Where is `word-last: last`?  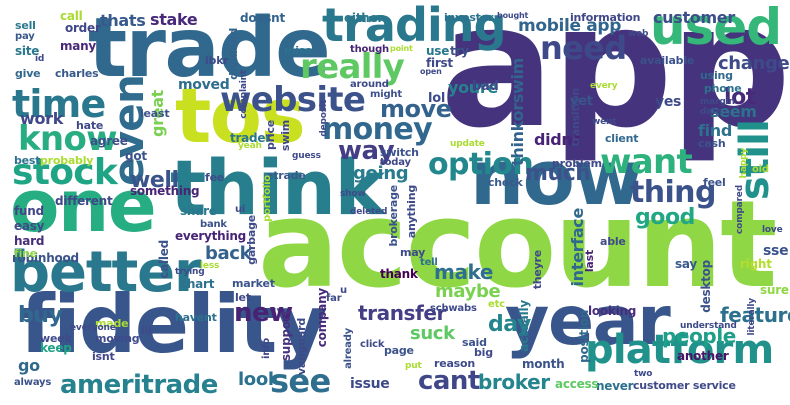 word-last: last is located at coordinates (589, 261).